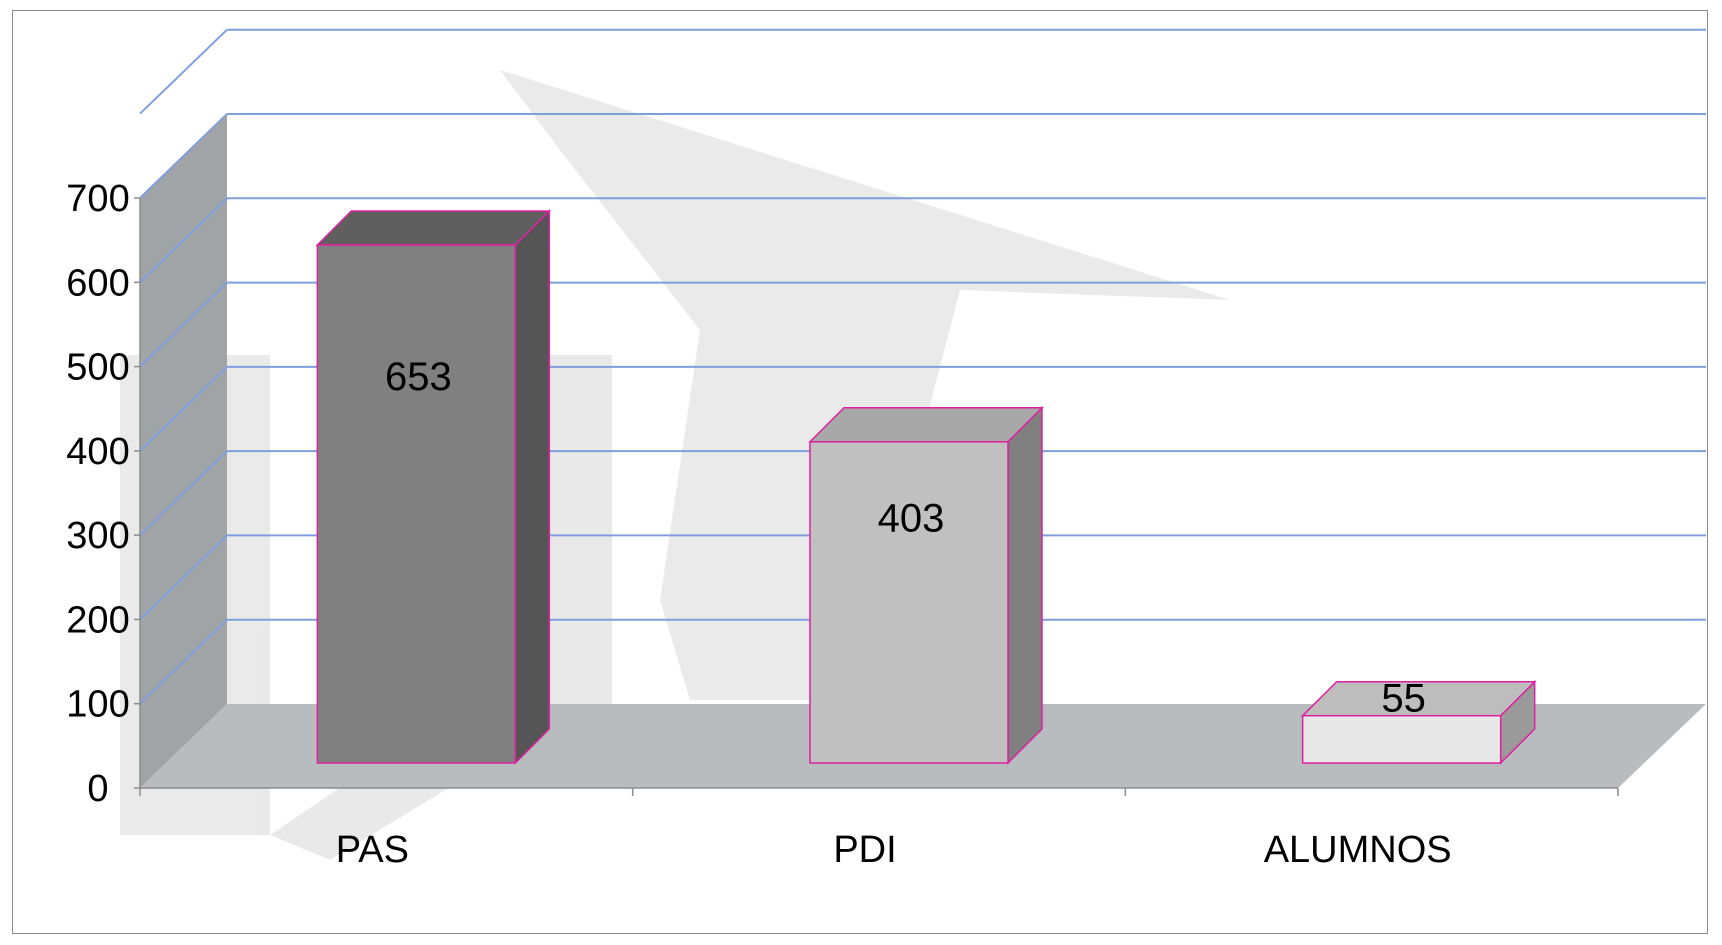  Describe the element at coordinates (97, 789) in the screenshot. I see `y-tick-label: 0` at that location.